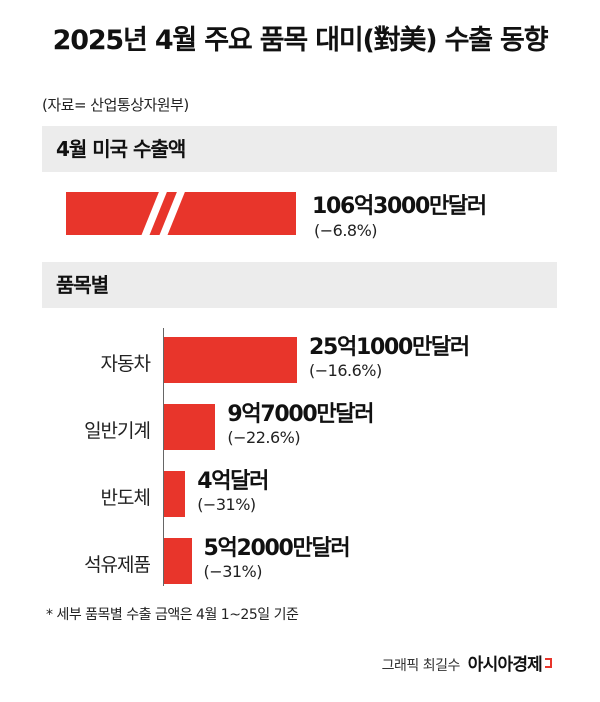  I want to click on section-header-items: 품목별, so click(299, 285).